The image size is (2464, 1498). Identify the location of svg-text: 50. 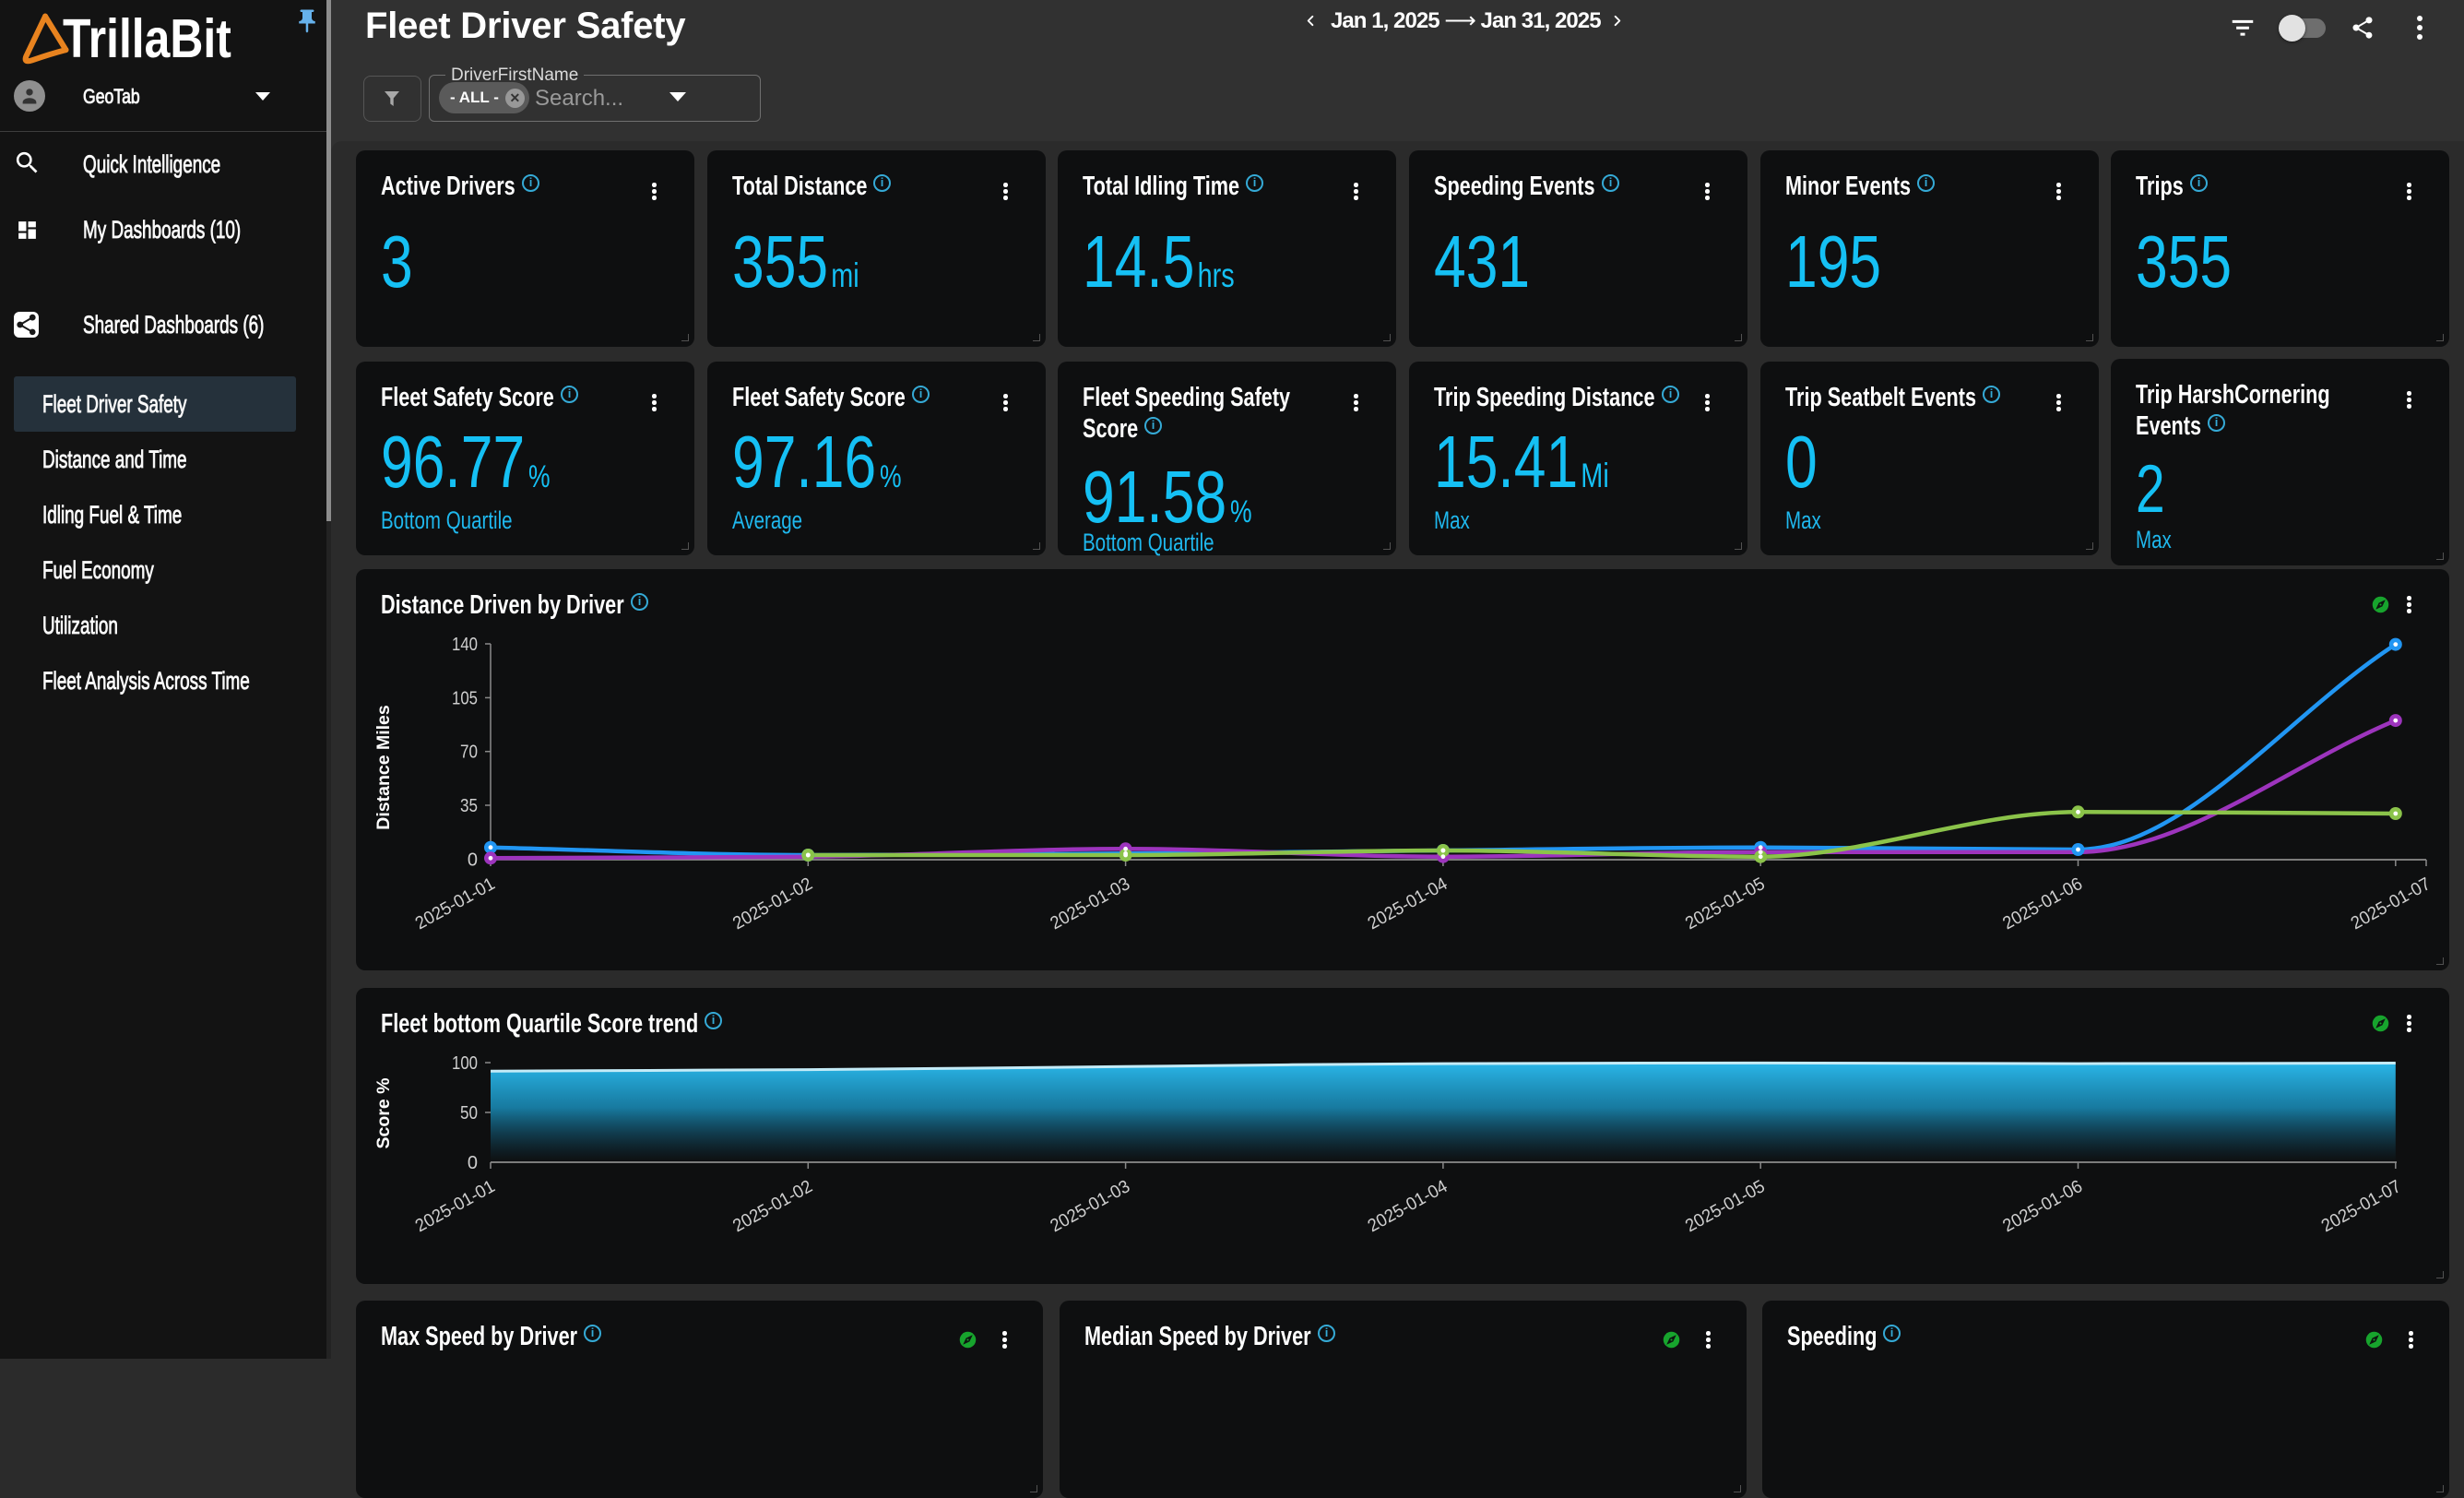
(469, 1113).